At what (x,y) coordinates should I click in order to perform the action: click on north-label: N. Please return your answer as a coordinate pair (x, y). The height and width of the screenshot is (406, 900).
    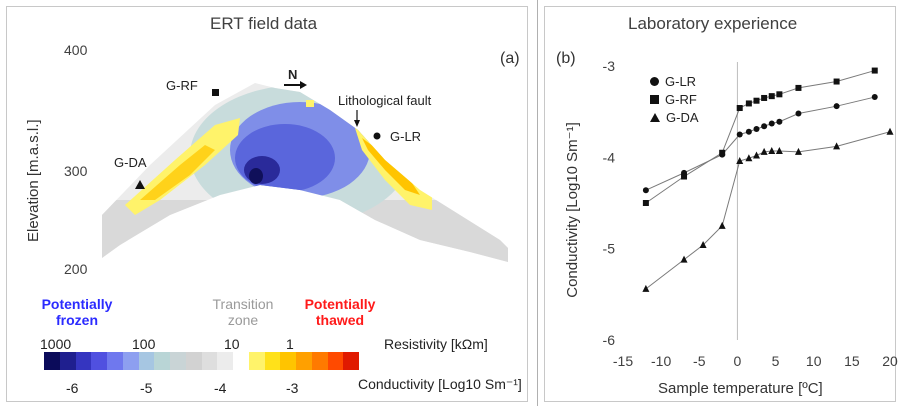
    Looking at the image, I should click on (293, 74).